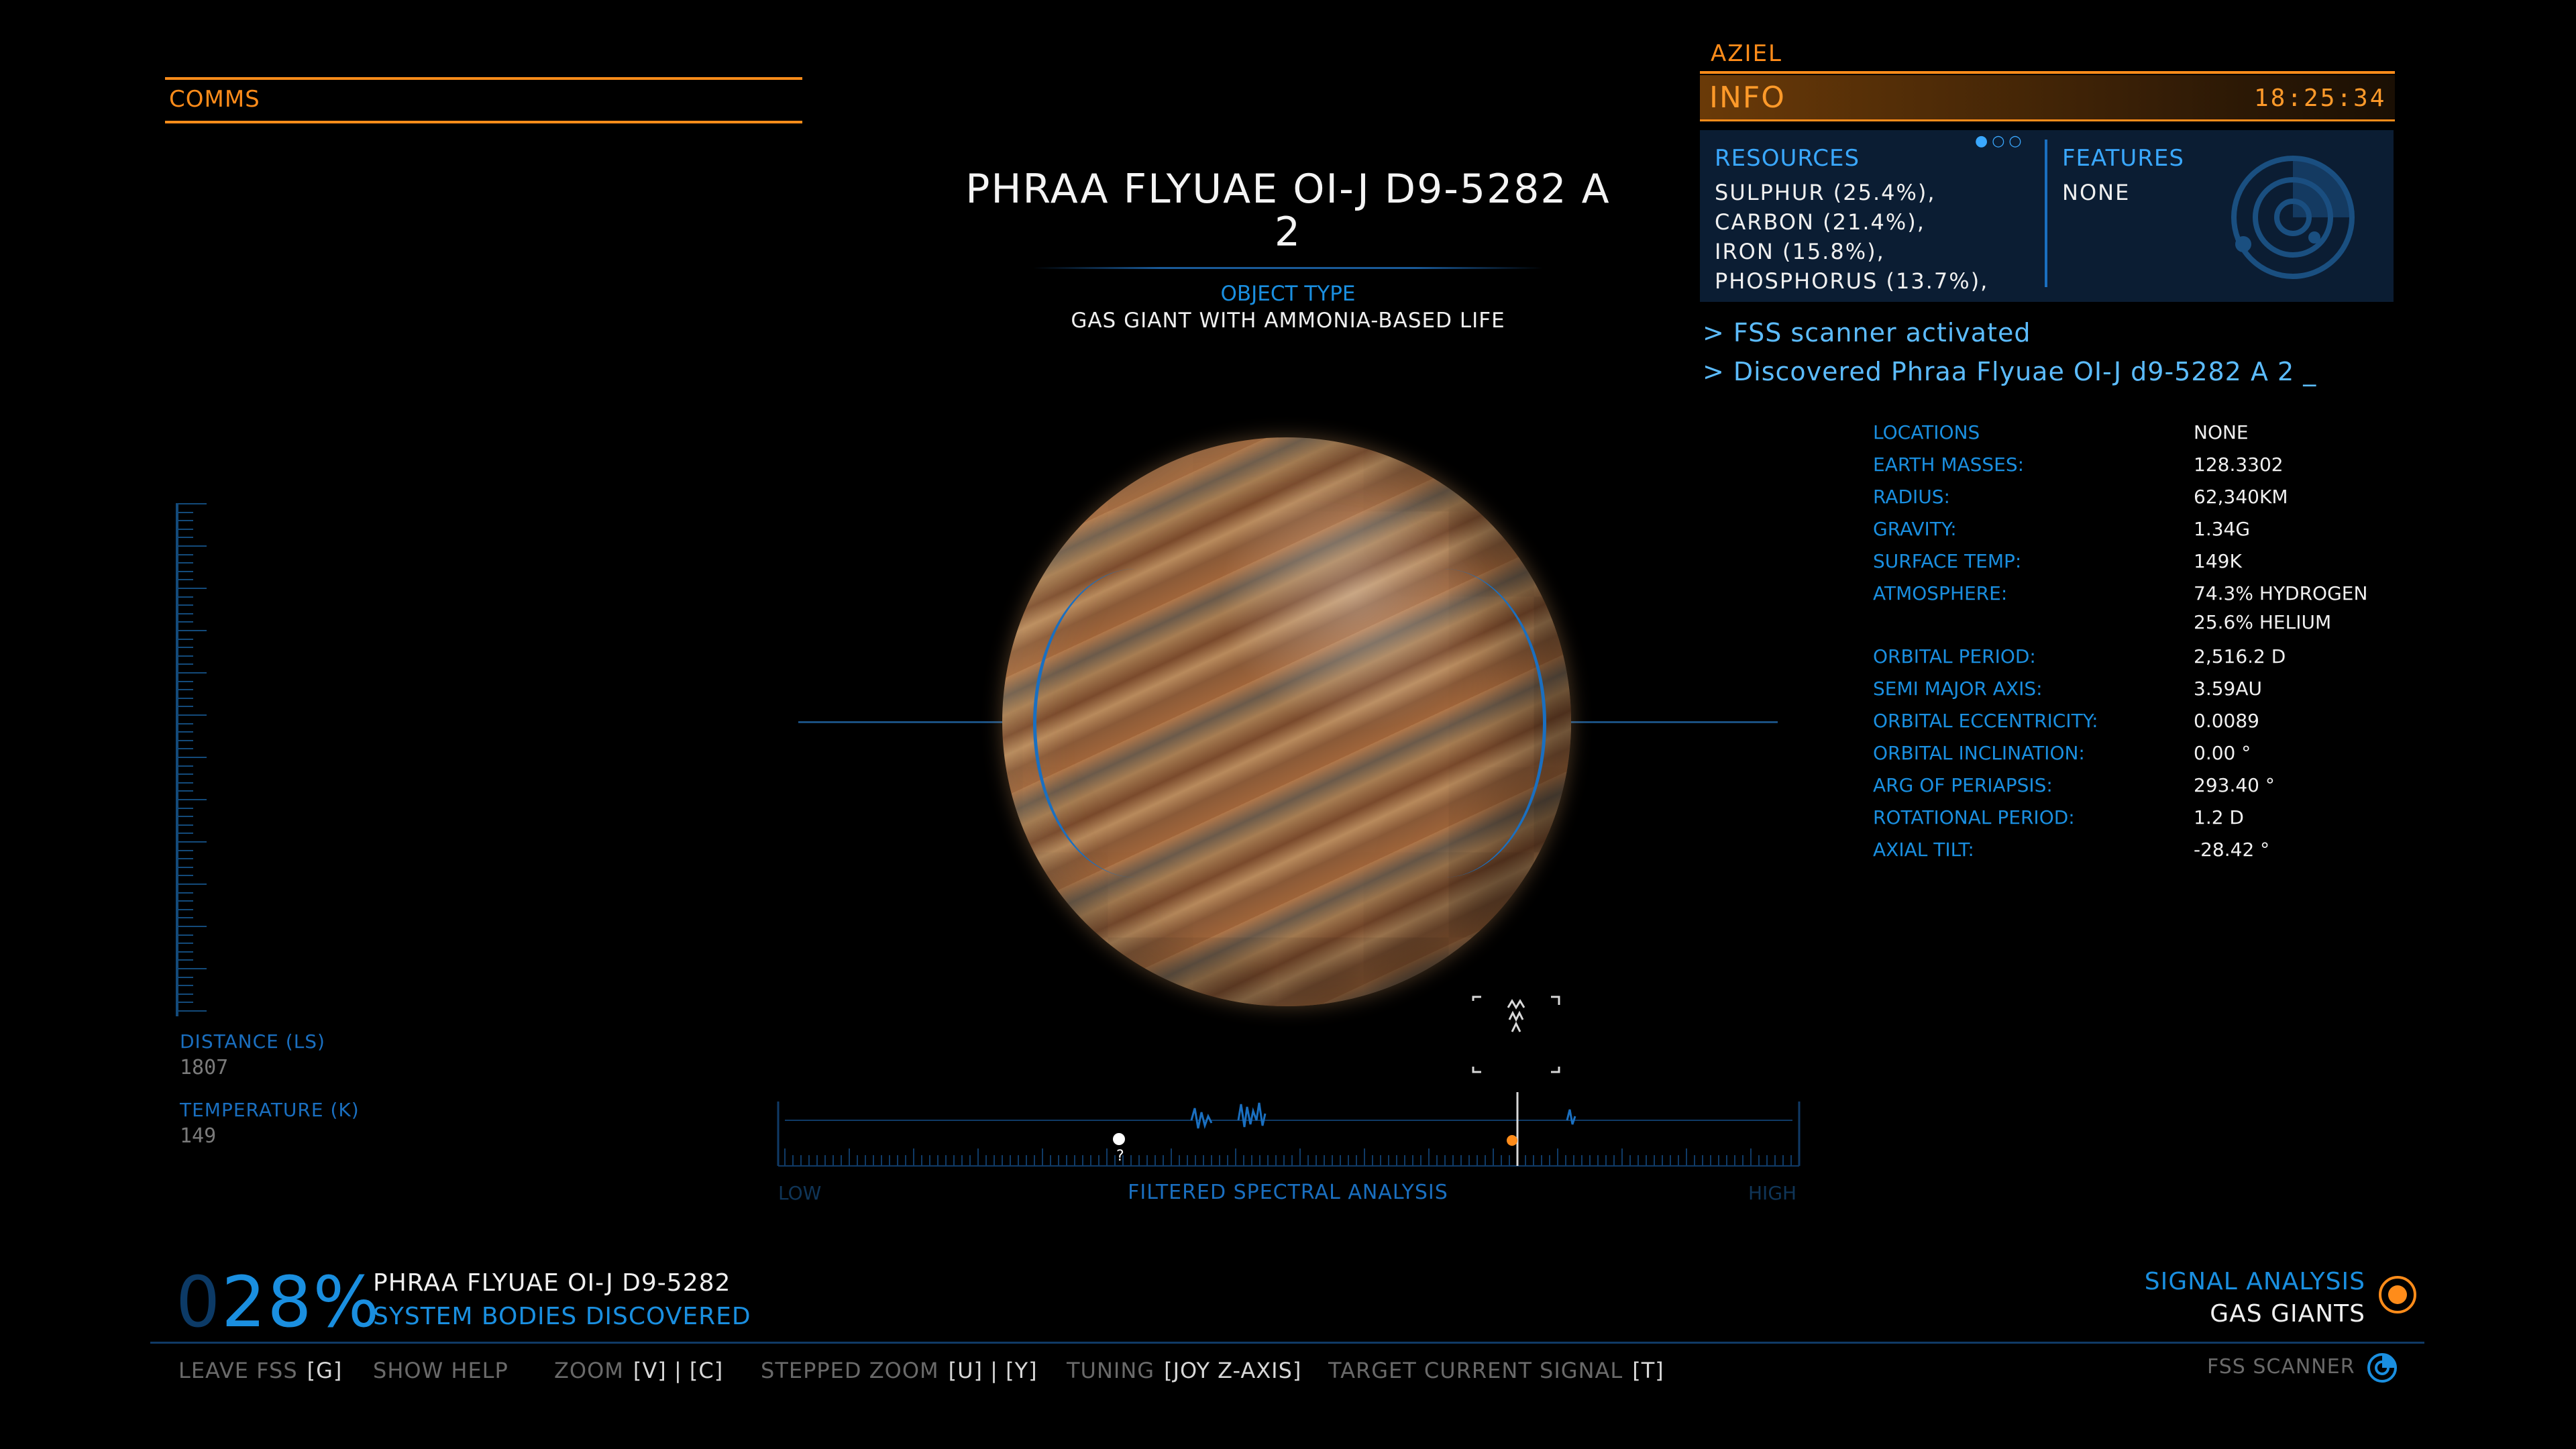 Image resolution: width=2576 pixels, height=1449 pixels. I want to click on reticle-line-left, so click(902, 722).